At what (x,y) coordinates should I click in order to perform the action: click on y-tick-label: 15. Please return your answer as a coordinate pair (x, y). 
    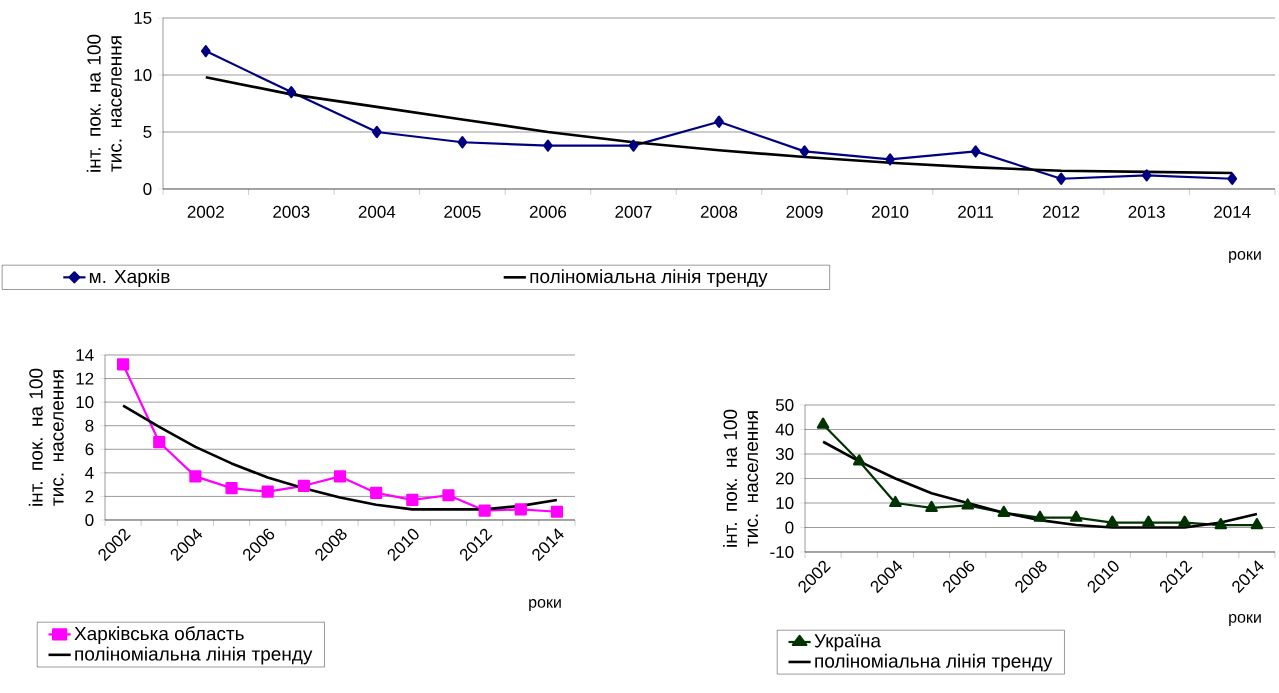
    Looking at the image, I should click on (143, 18).